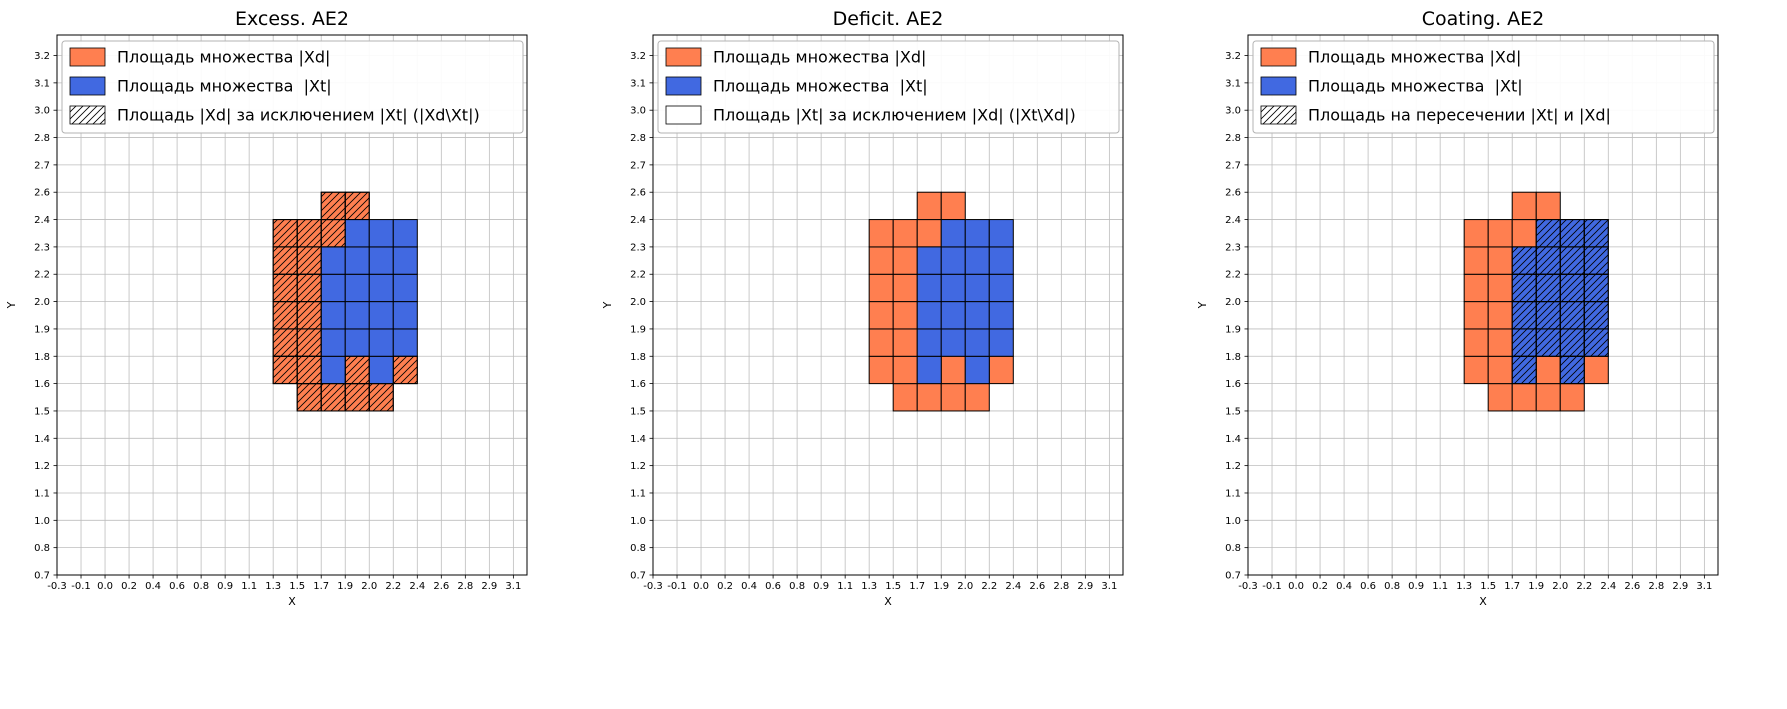  What do you see at coordinates (57, 586) in the screenshot?
I see `x-tick-label: -0.3` at bounding box center [57, 586].